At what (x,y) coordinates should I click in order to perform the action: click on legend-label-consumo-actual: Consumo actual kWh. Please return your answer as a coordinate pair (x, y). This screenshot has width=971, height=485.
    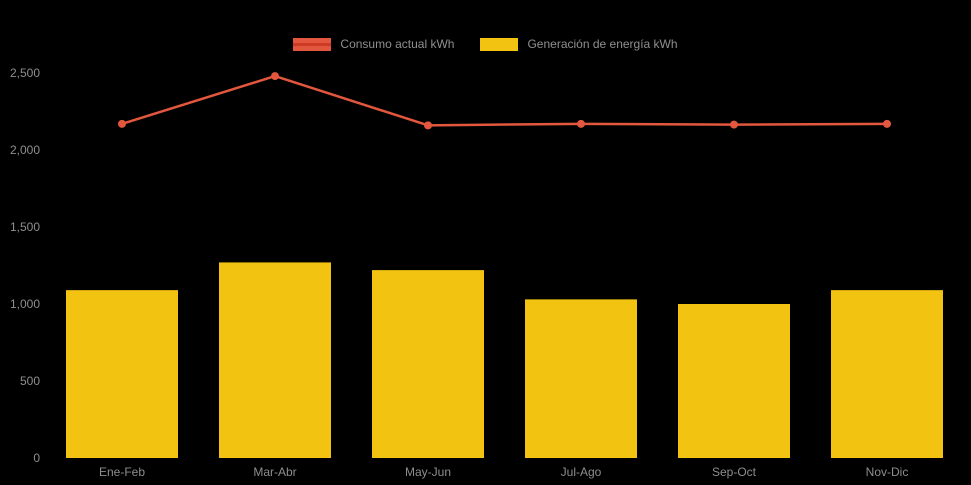
    Looking at the image, I should click on (397, 44).